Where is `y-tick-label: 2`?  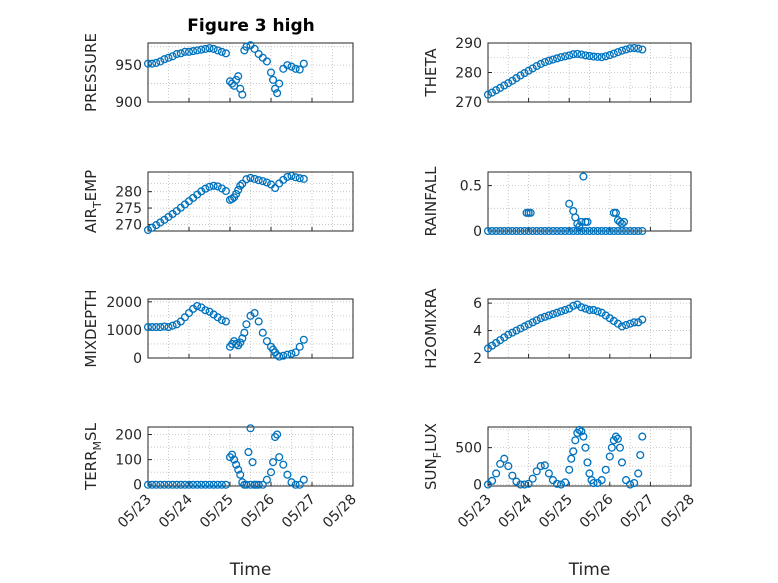
y-tick-label: 2 is located at coordinates (477, 359).